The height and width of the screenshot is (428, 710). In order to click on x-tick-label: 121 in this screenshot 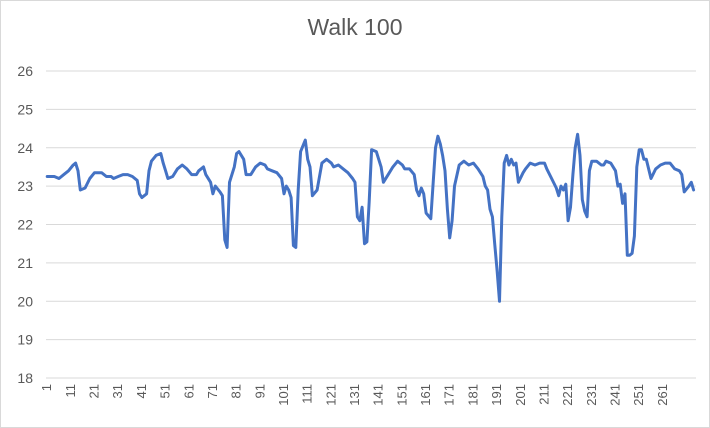, I will do `click(330, 395)`.